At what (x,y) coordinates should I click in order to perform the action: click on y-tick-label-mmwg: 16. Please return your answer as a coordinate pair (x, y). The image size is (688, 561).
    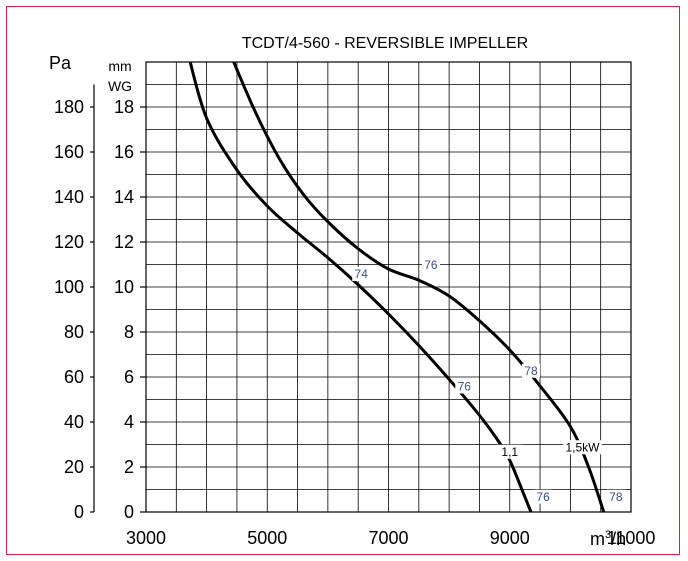
    Looking at the image, I should click on (124, 152).